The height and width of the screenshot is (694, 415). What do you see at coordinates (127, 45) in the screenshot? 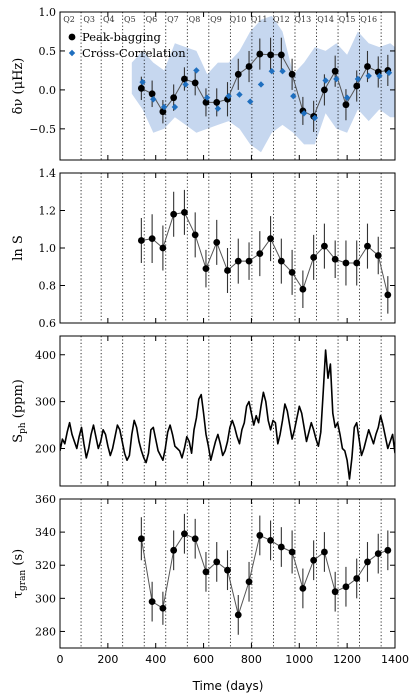
I see `legend: Peak-bagging Cross-Correlation` at bounding box center [127, 45].